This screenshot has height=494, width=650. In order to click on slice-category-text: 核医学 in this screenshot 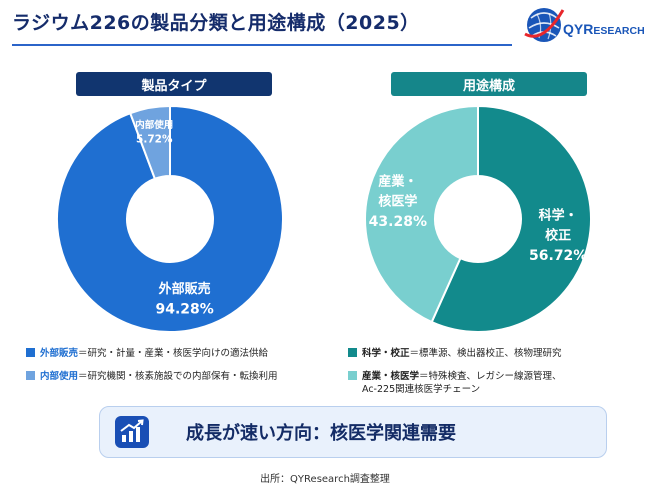, I will do `click(397, 201)`.